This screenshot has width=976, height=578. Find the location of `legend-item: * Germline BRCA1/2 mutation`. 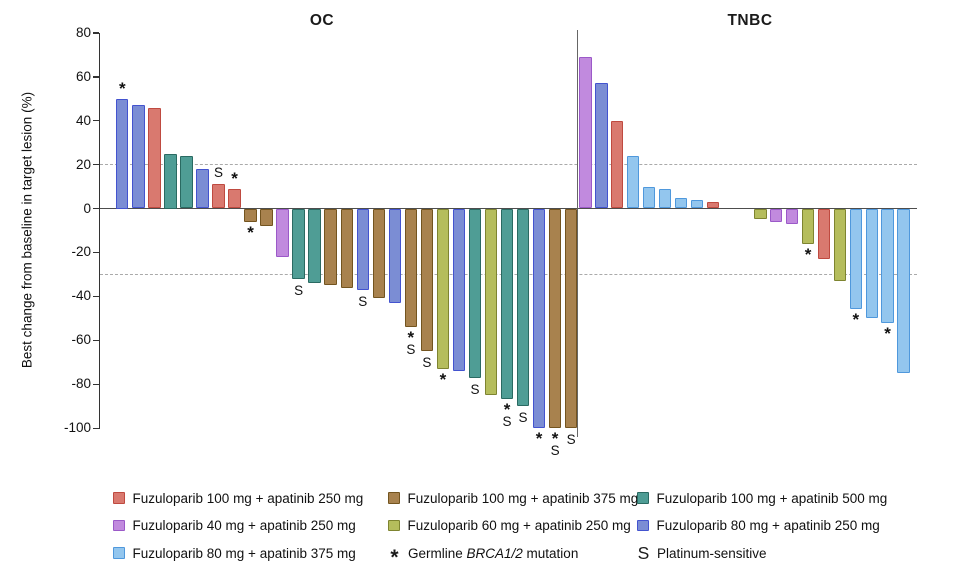

legend-item: * Germline BRCA1/2 mutation is located at coordinates (483, 556).